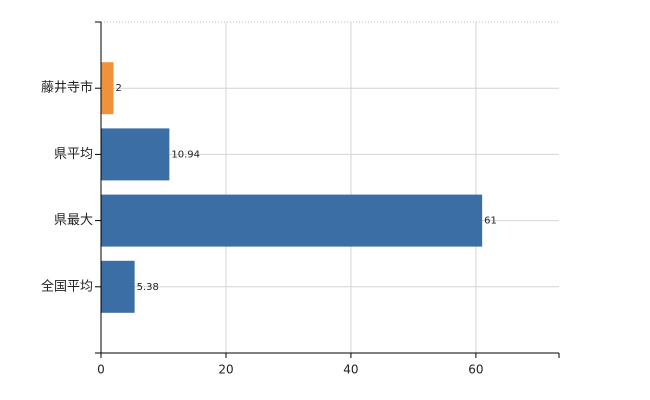  I want to click on value-label: 61, so click(490, 221).